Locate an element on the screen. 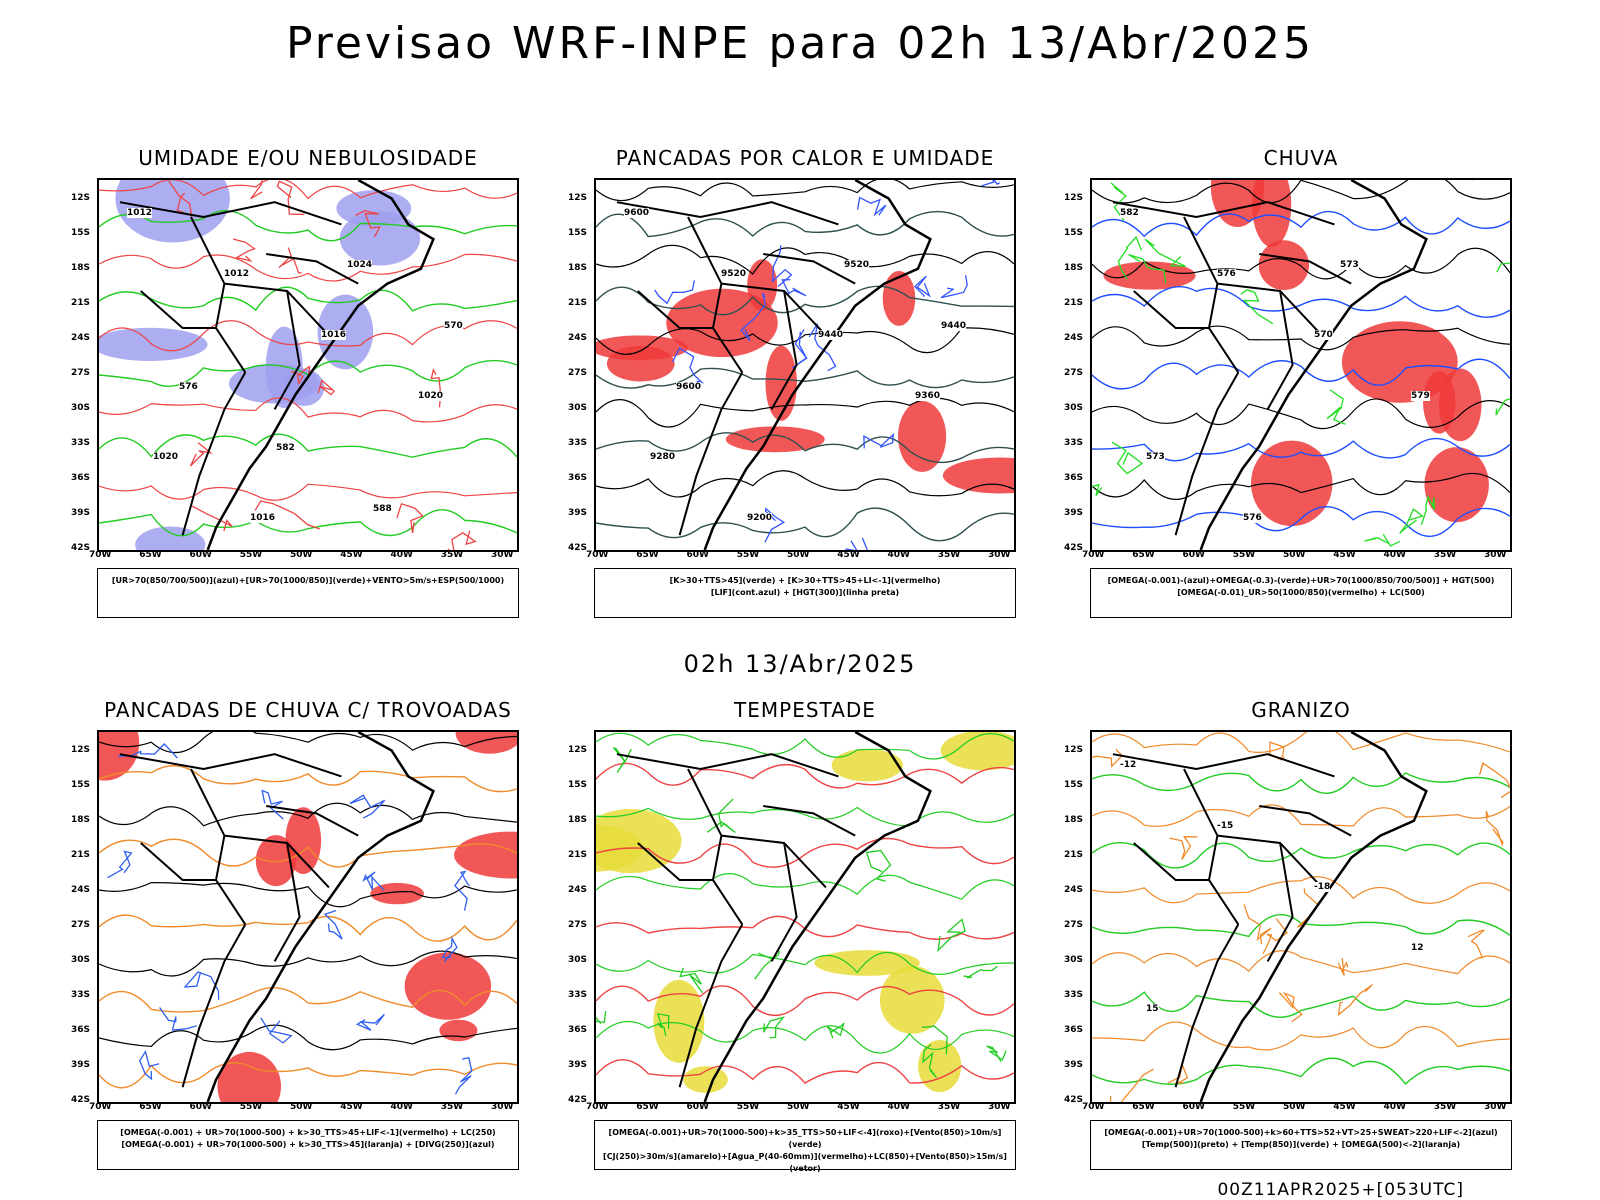  lat-tick-label: 42S is located at coordinates (81, 1100).